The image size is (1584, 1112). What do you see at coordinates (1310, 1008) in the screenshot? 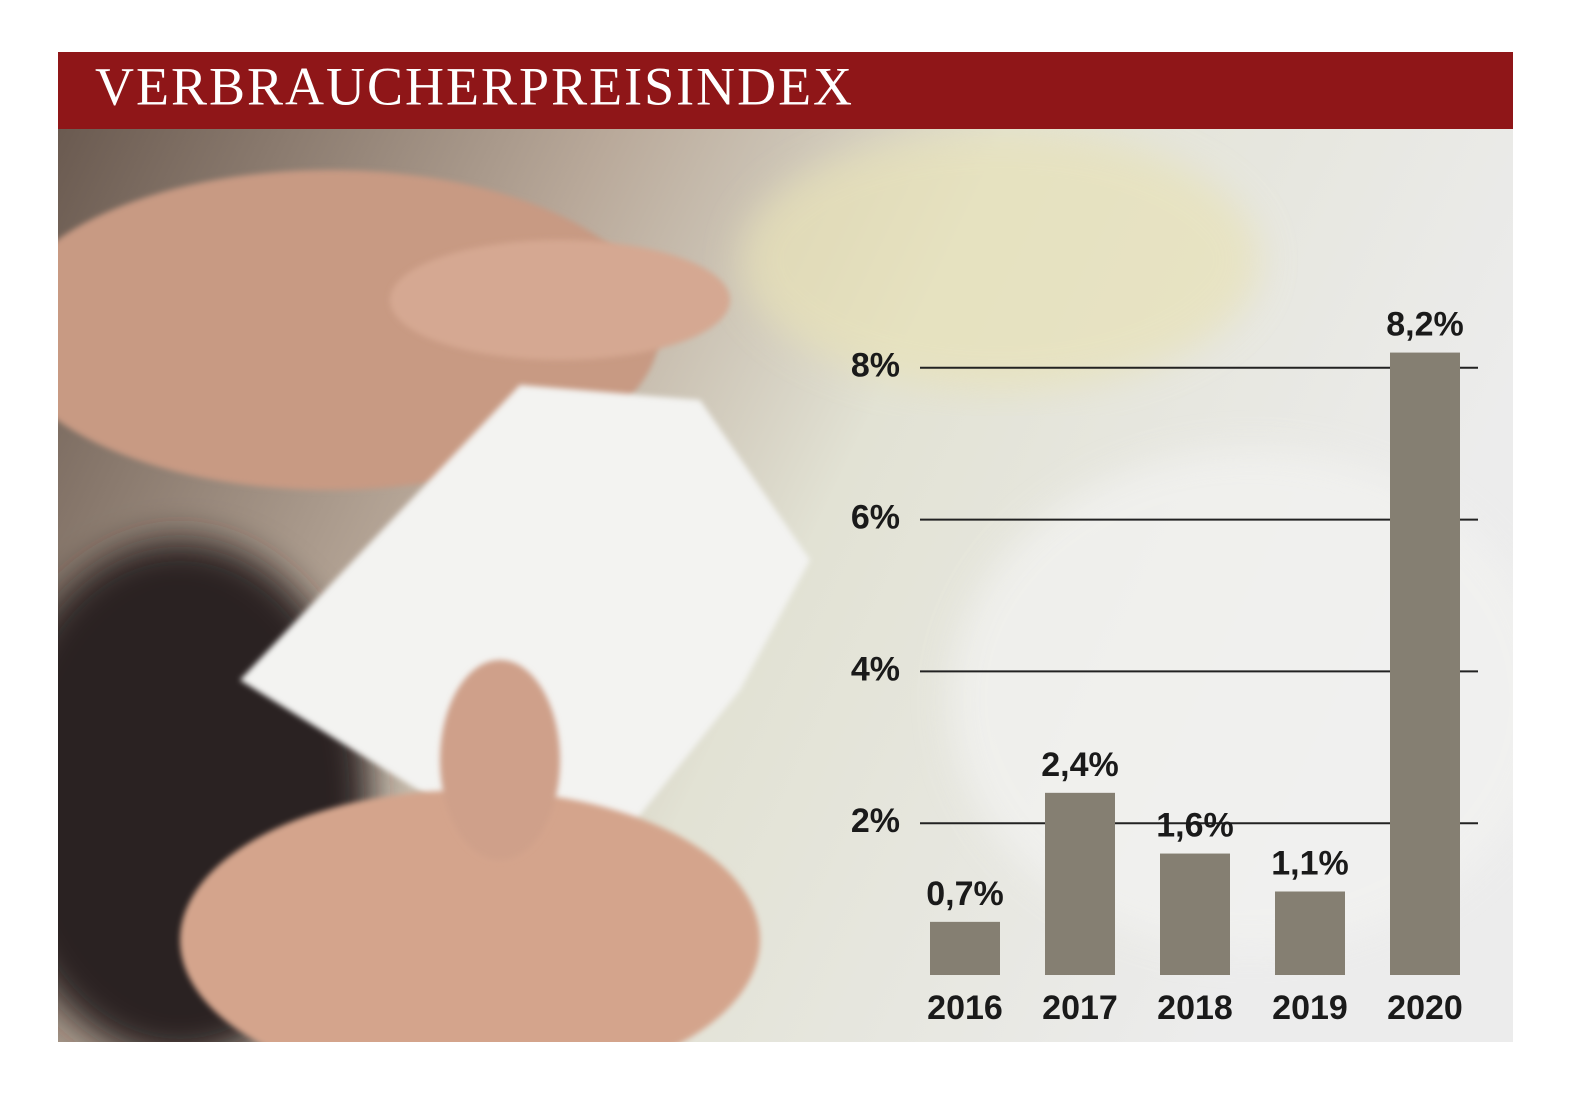
I see `x-tick-label: 2019` at bounding box center [1310, 1008].